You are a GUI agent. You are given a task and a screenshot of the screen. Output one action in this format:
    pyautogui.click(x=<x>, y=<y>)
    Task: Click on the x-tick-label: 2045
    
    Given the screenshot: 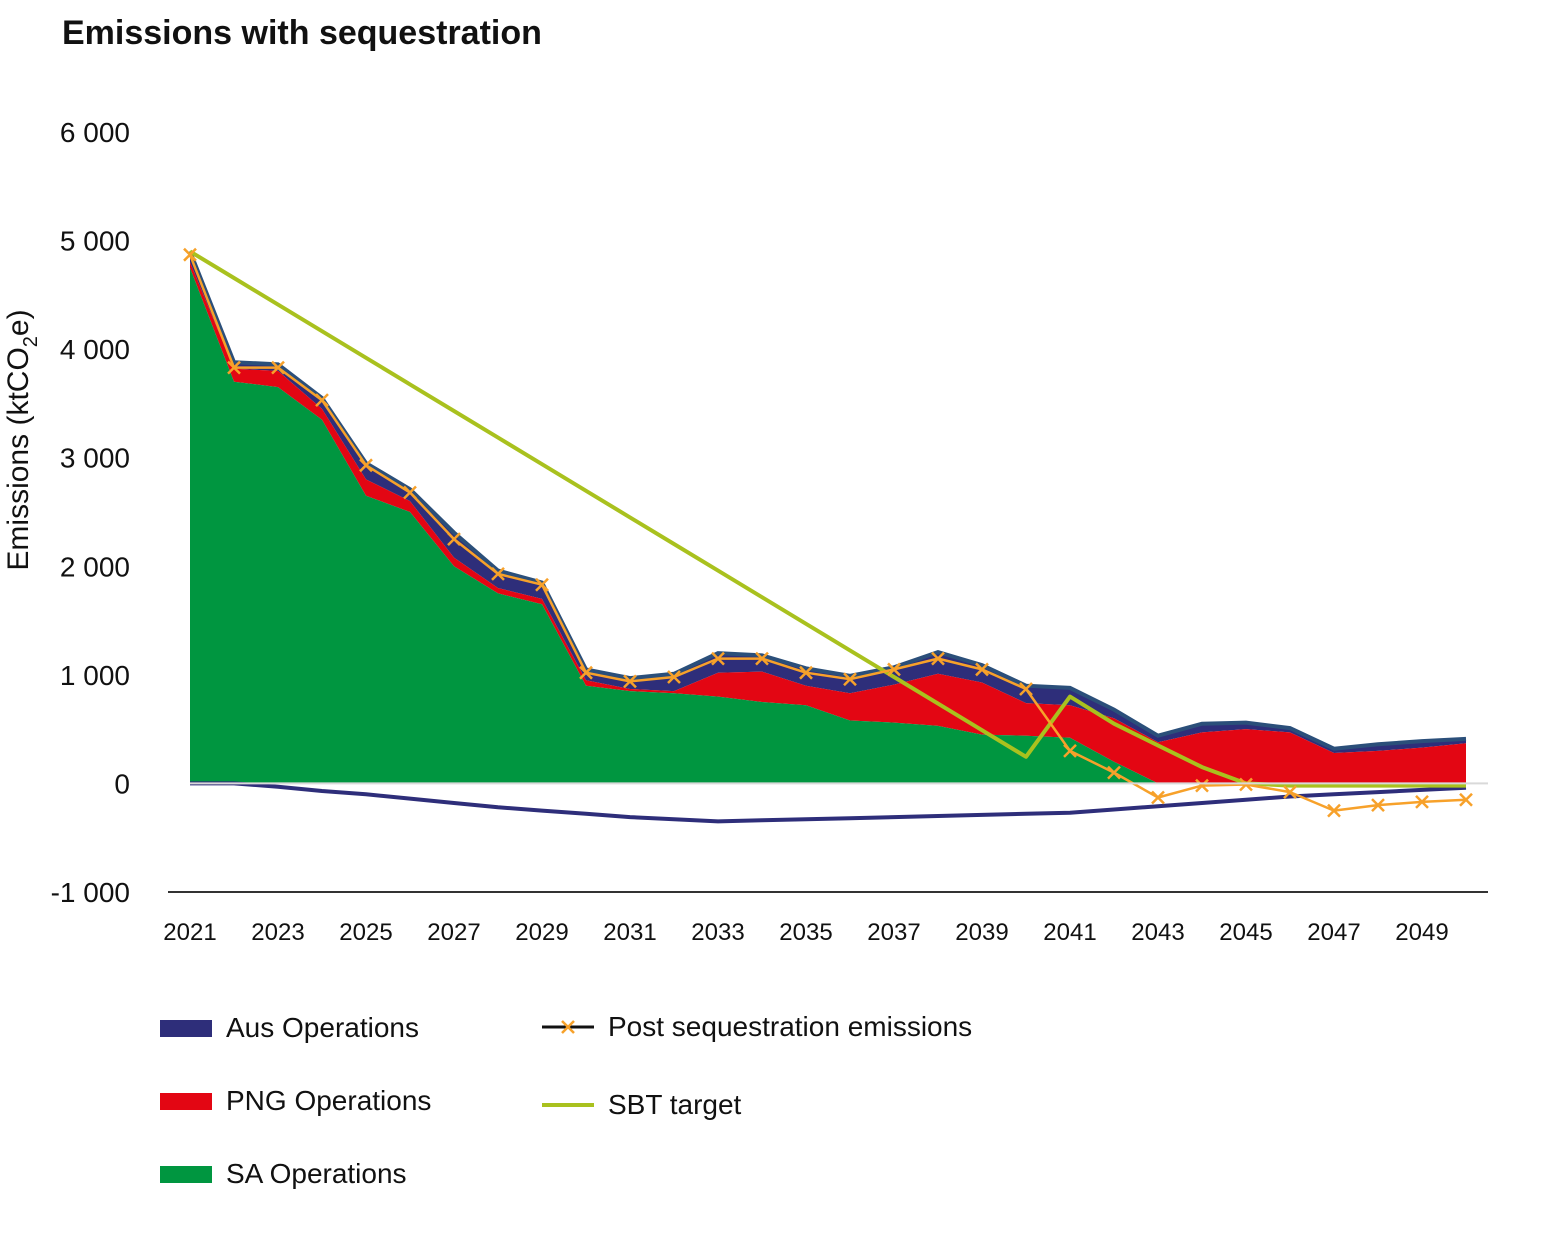 What is the action you would take?
    pyautogui.click(x=1245, y=932)
    